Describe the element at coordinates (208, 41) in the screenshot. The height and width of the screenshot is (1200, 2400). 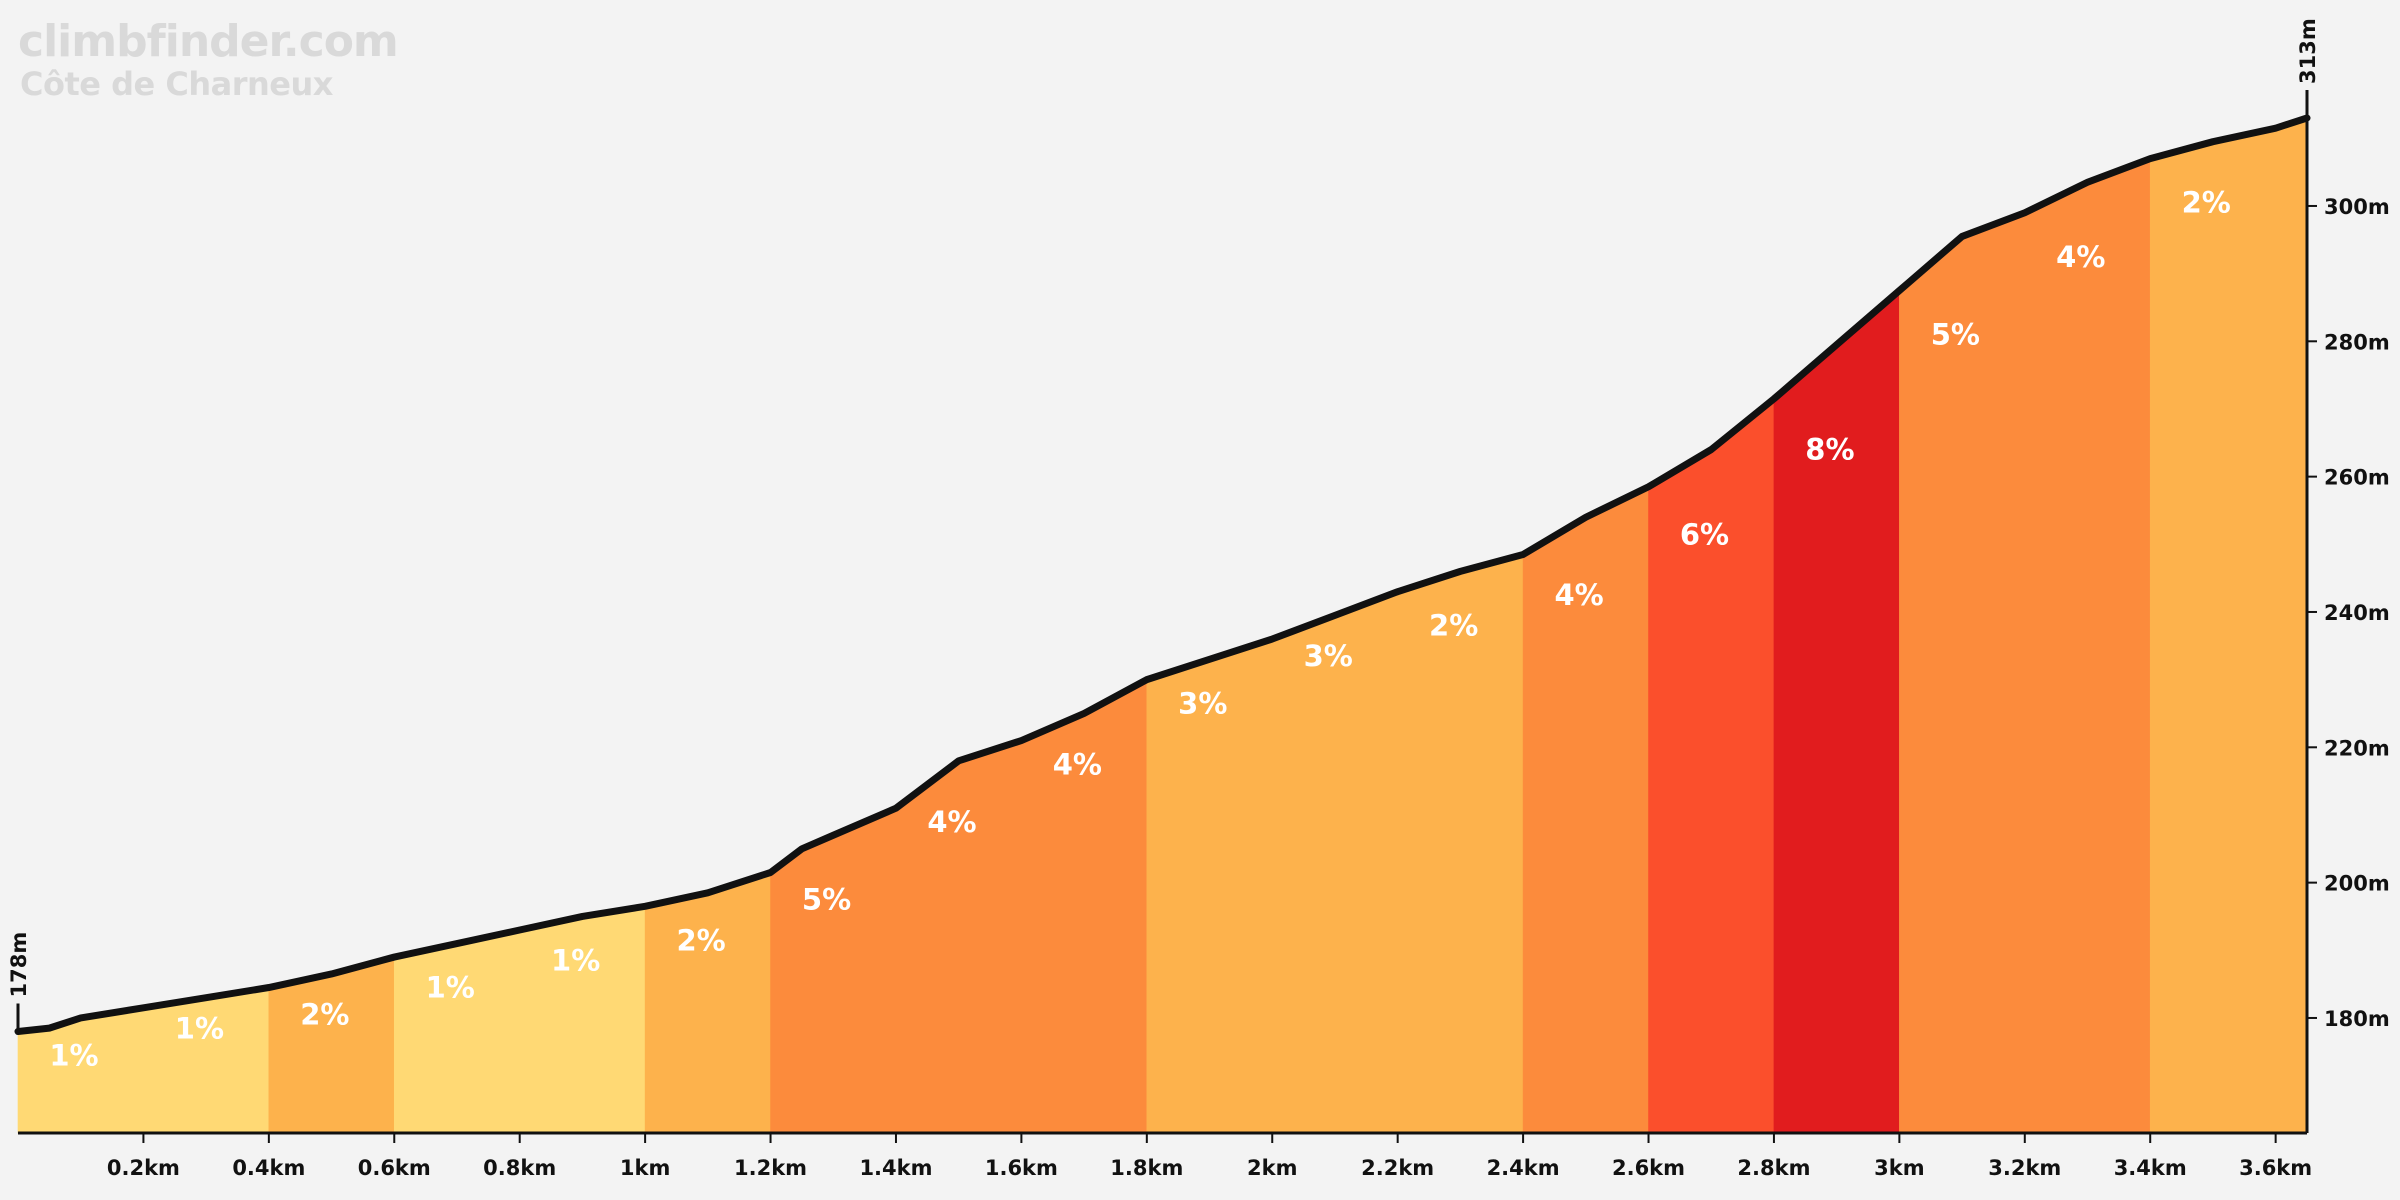
I see `brand-logo-text: climbfinder.com` at that location.